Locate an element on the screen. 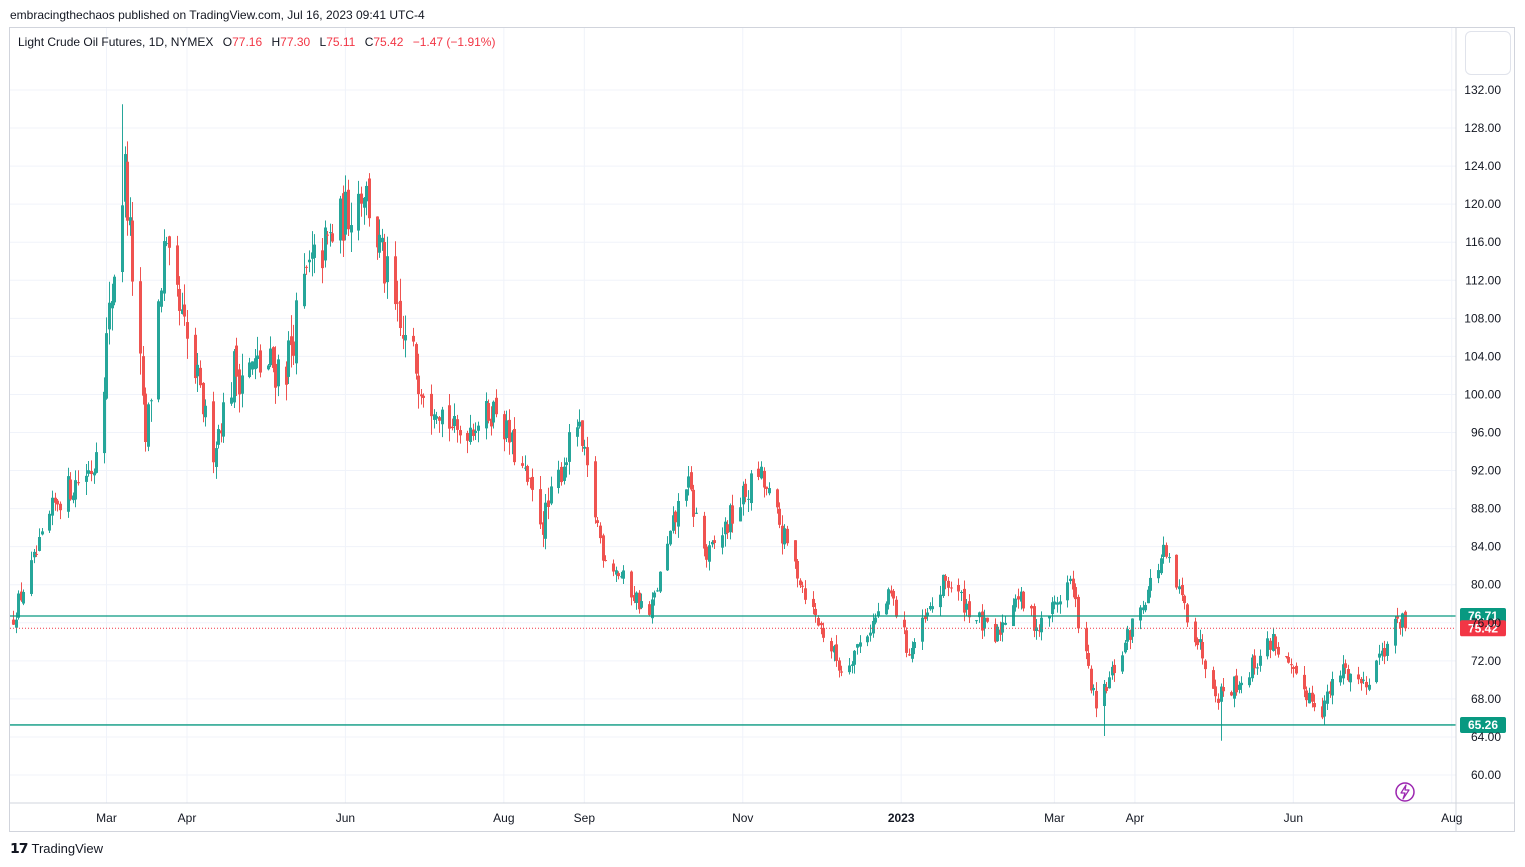 This screenshot has height=867, width=1525. horizontal-line-tag is located at coordinates (1483, 724).